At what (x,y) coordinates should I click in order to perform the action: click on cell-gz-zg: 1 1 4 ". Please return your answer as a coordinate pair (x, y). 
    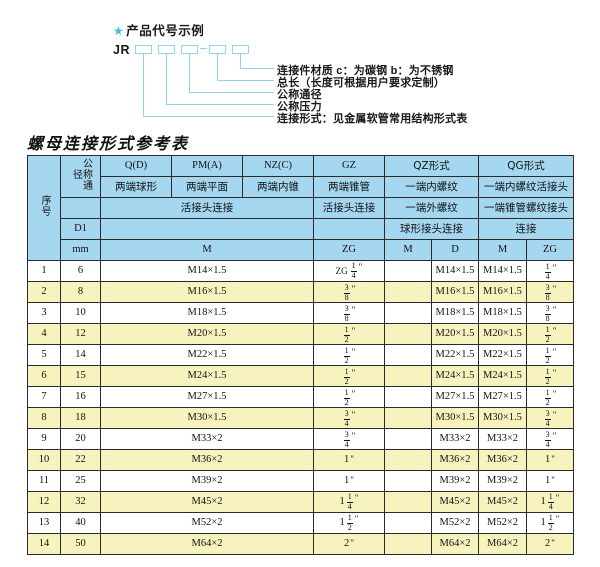
    Looking at the image, I should click on (349, 502).